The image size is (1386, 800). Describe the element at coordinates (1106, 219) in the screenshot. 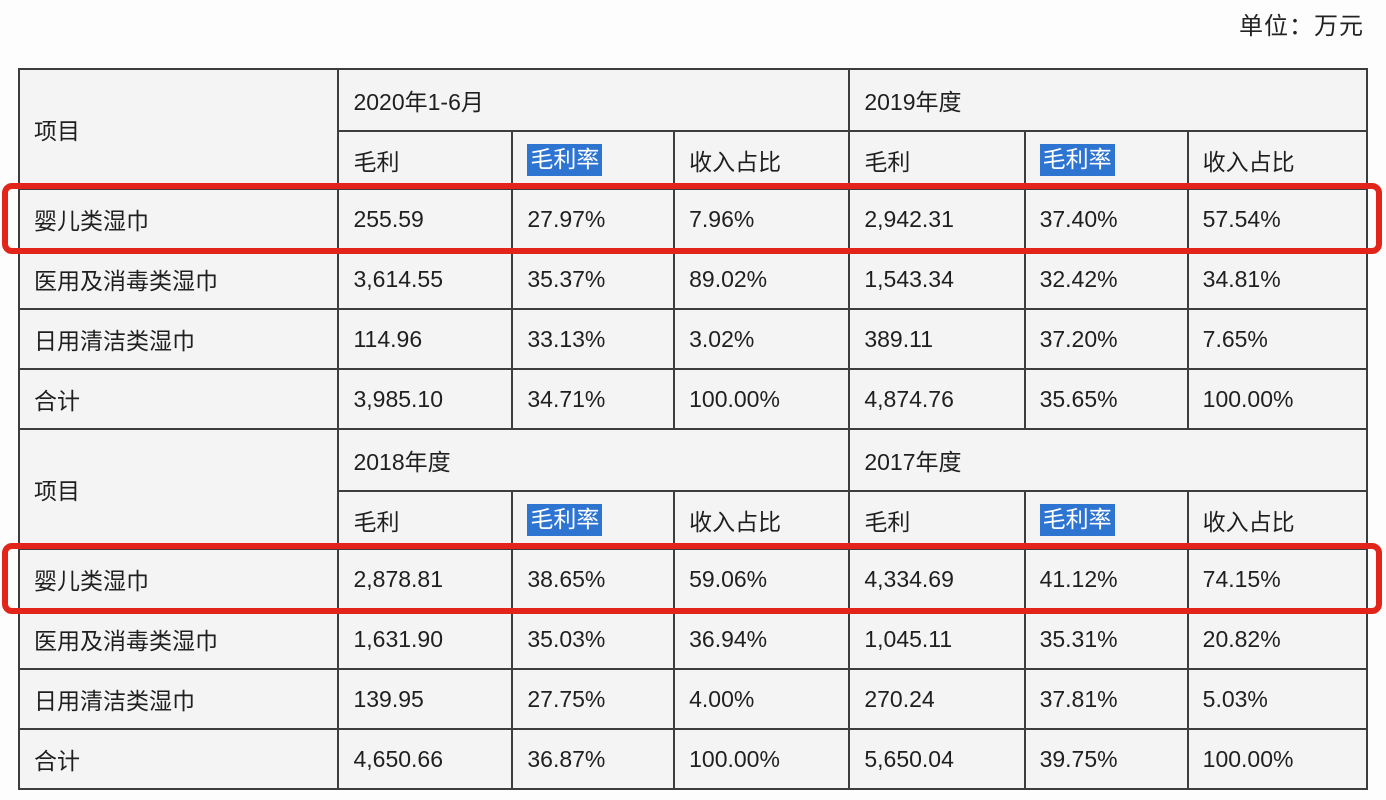

I see `cell-value: 37.40%` at that location.